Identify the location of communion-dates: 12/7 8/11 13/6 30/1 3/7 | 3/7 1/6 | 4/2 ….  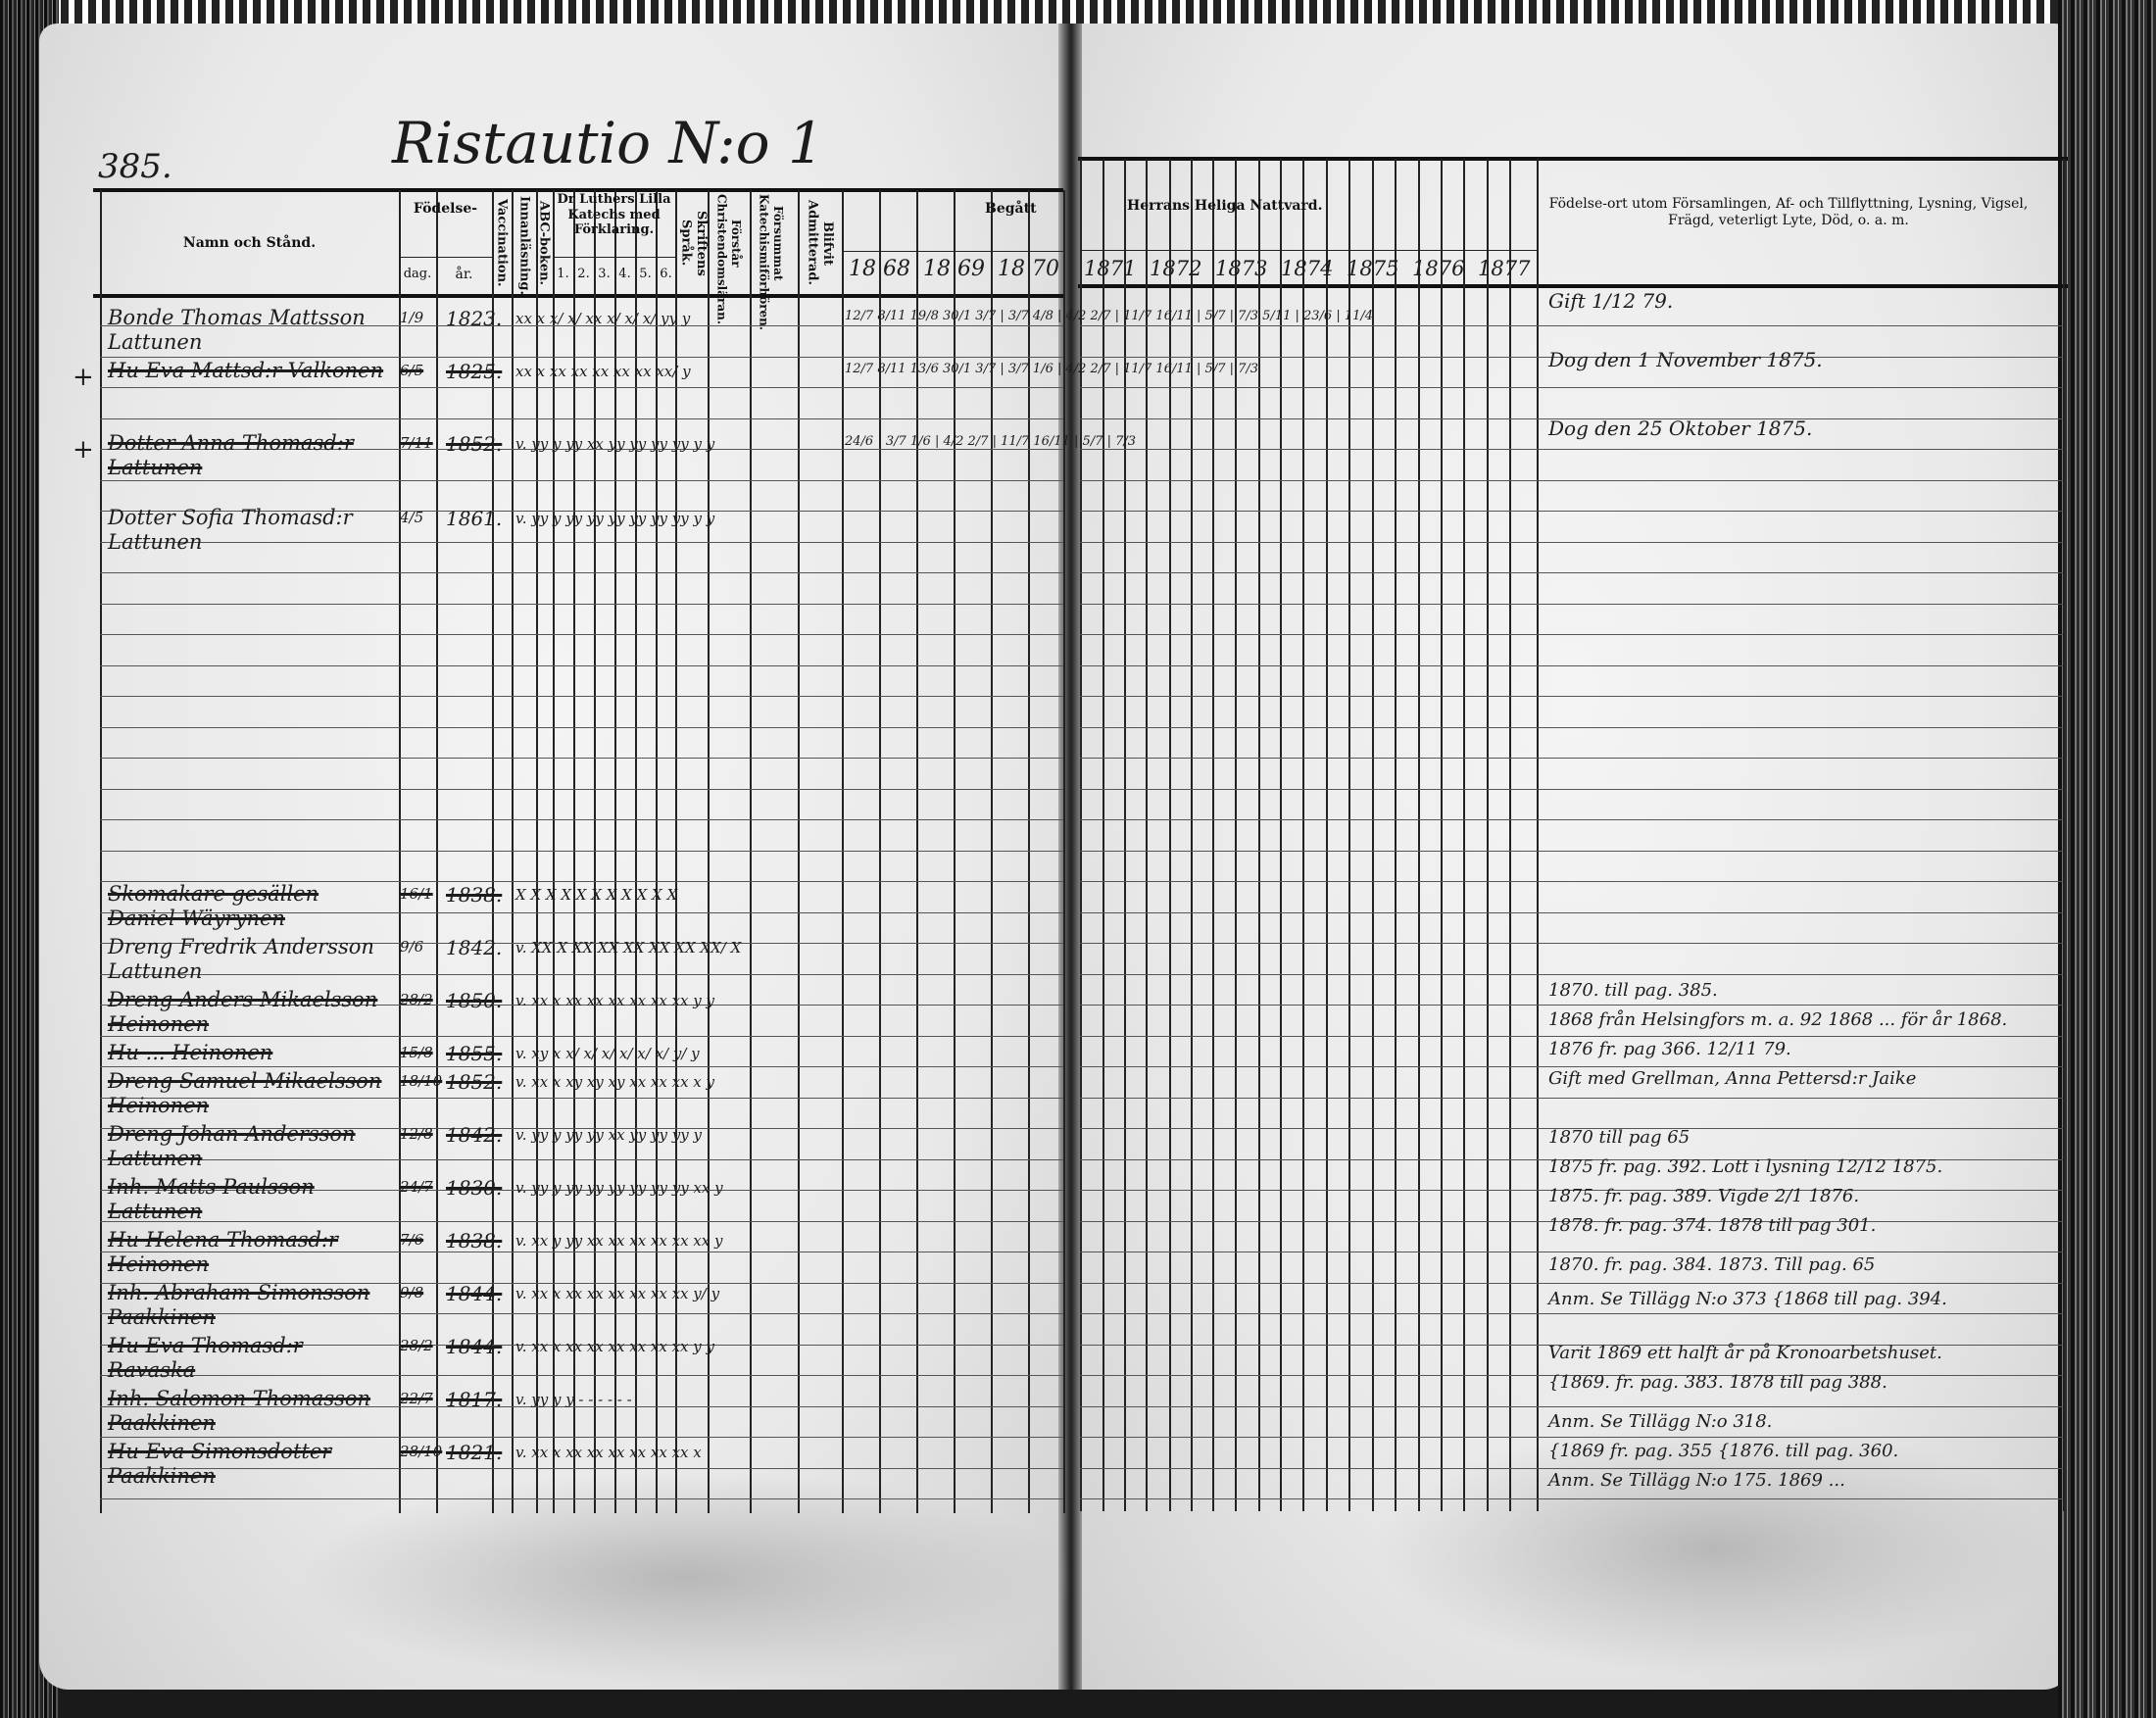
(1052, 369).